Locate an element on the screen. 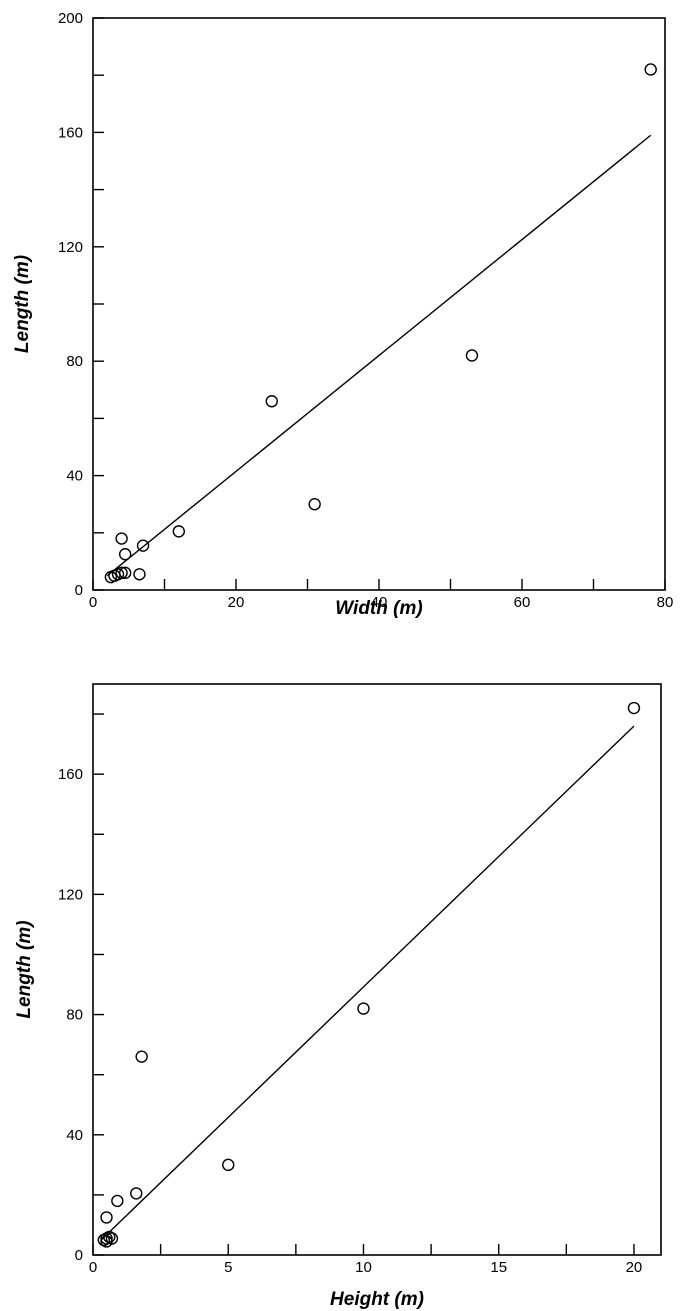  y-tick-label: 200 is located at coordinates (70, 18).